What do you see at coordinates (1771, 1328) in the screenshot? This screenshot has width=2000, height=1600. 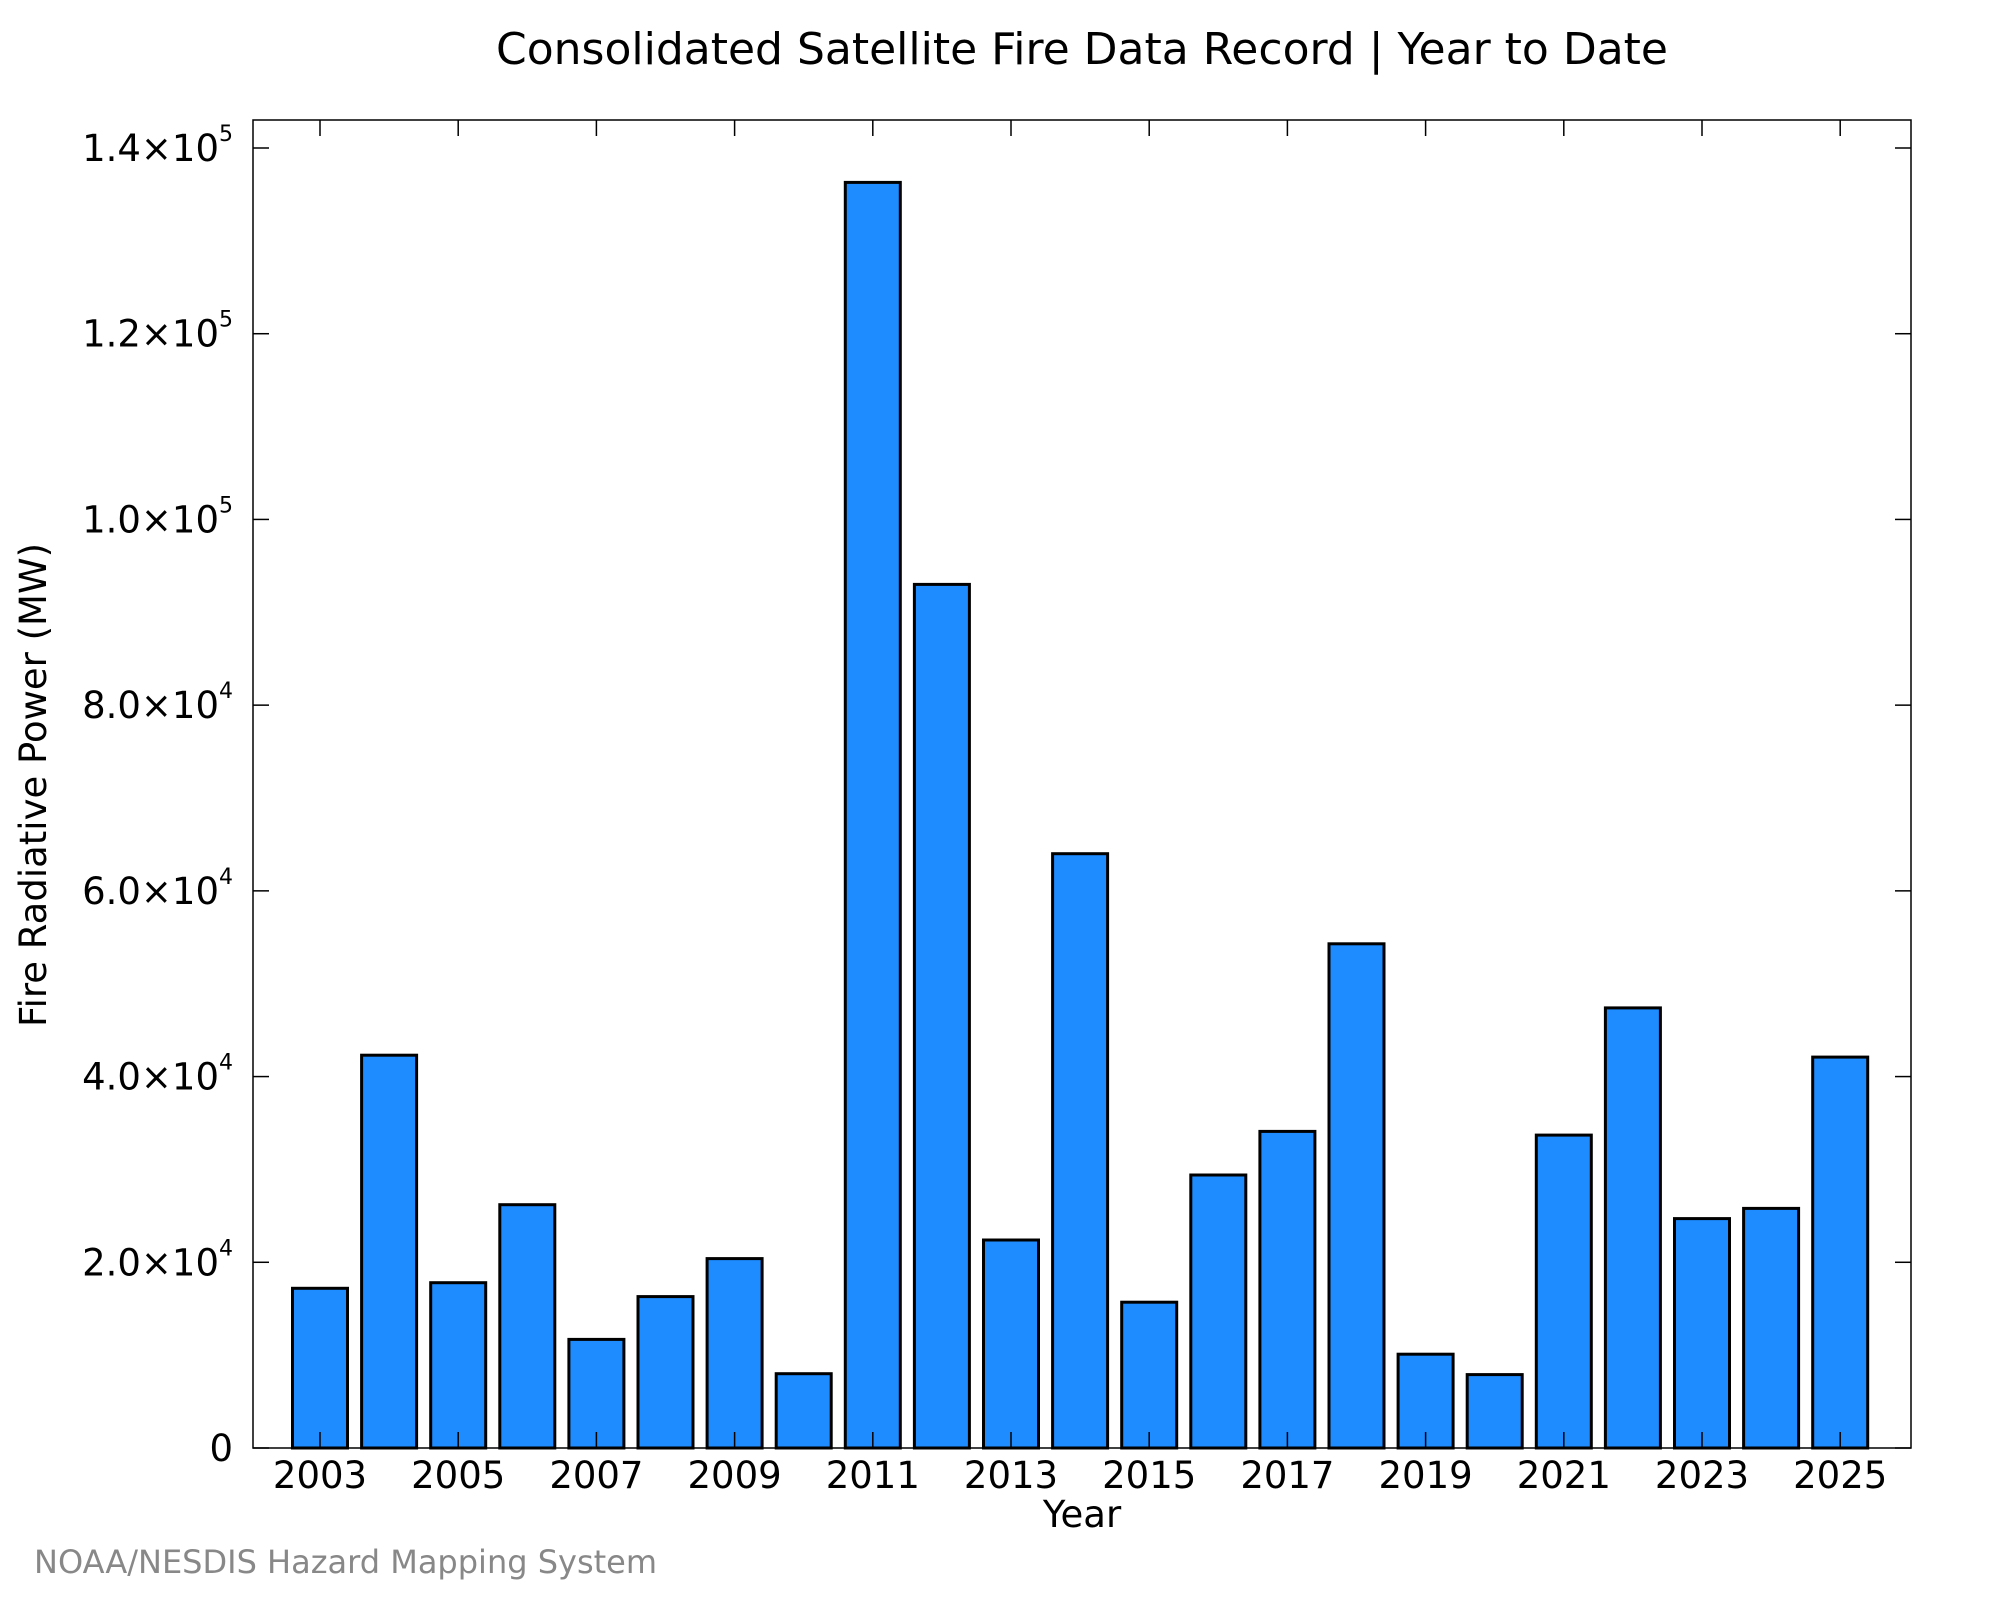 I see `bar-2024` at bounding box center [1771, 1328].